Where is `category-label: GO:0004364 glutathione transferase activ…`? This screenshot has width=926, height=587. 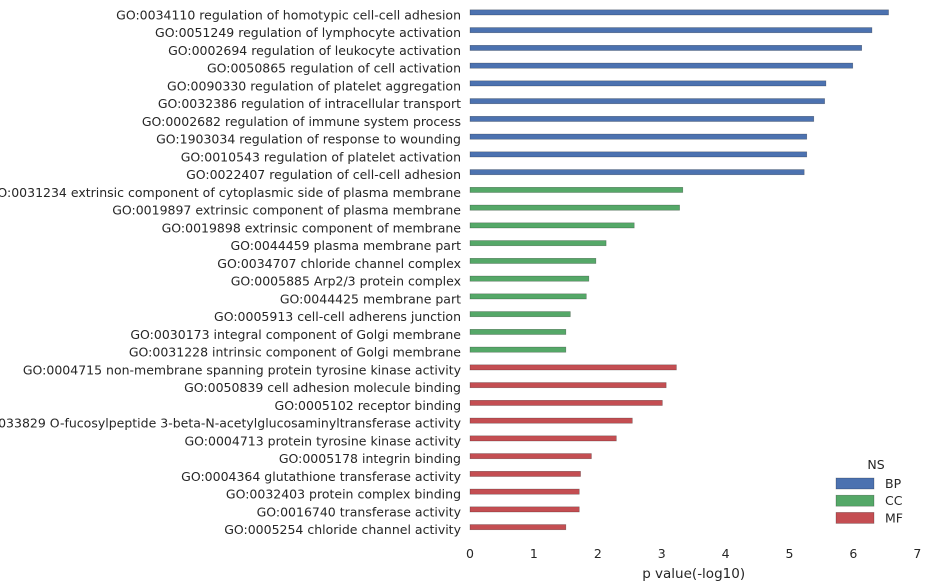 category-label: GO:0004364 glutathione transferase activ… is located at coordinates (321, 476).